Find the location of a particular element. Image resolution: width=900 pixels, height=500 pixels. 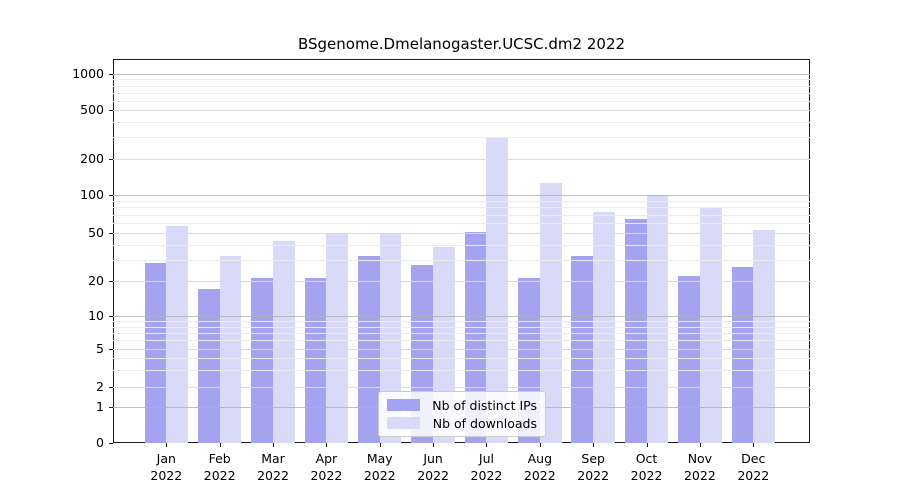

month-label: Apr is located at coordinates (326, 458).